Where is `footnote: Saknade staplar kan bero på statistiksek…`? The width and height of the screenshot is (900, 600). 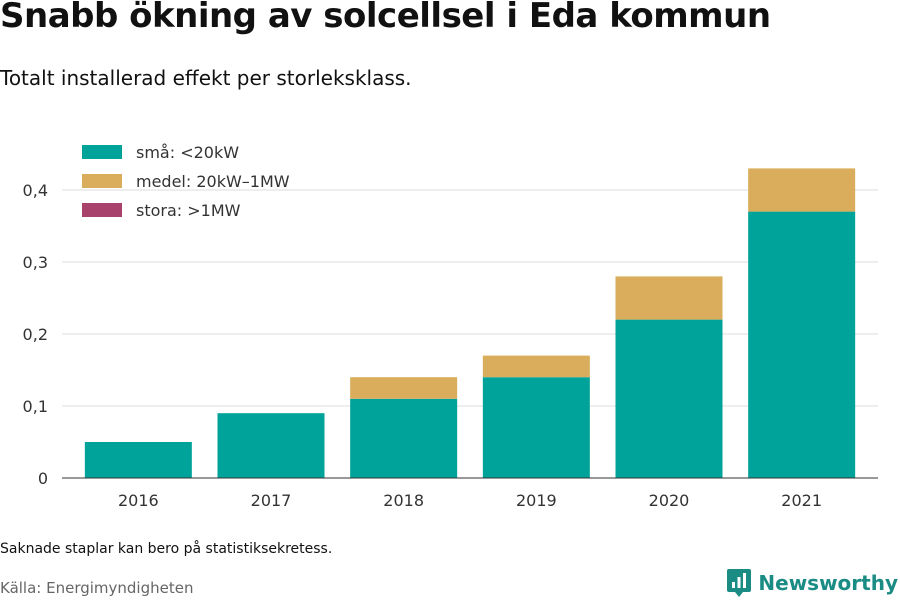
footnote: Saknade staplar kan bero på statistiksek… is located at coordinates (166, 549).